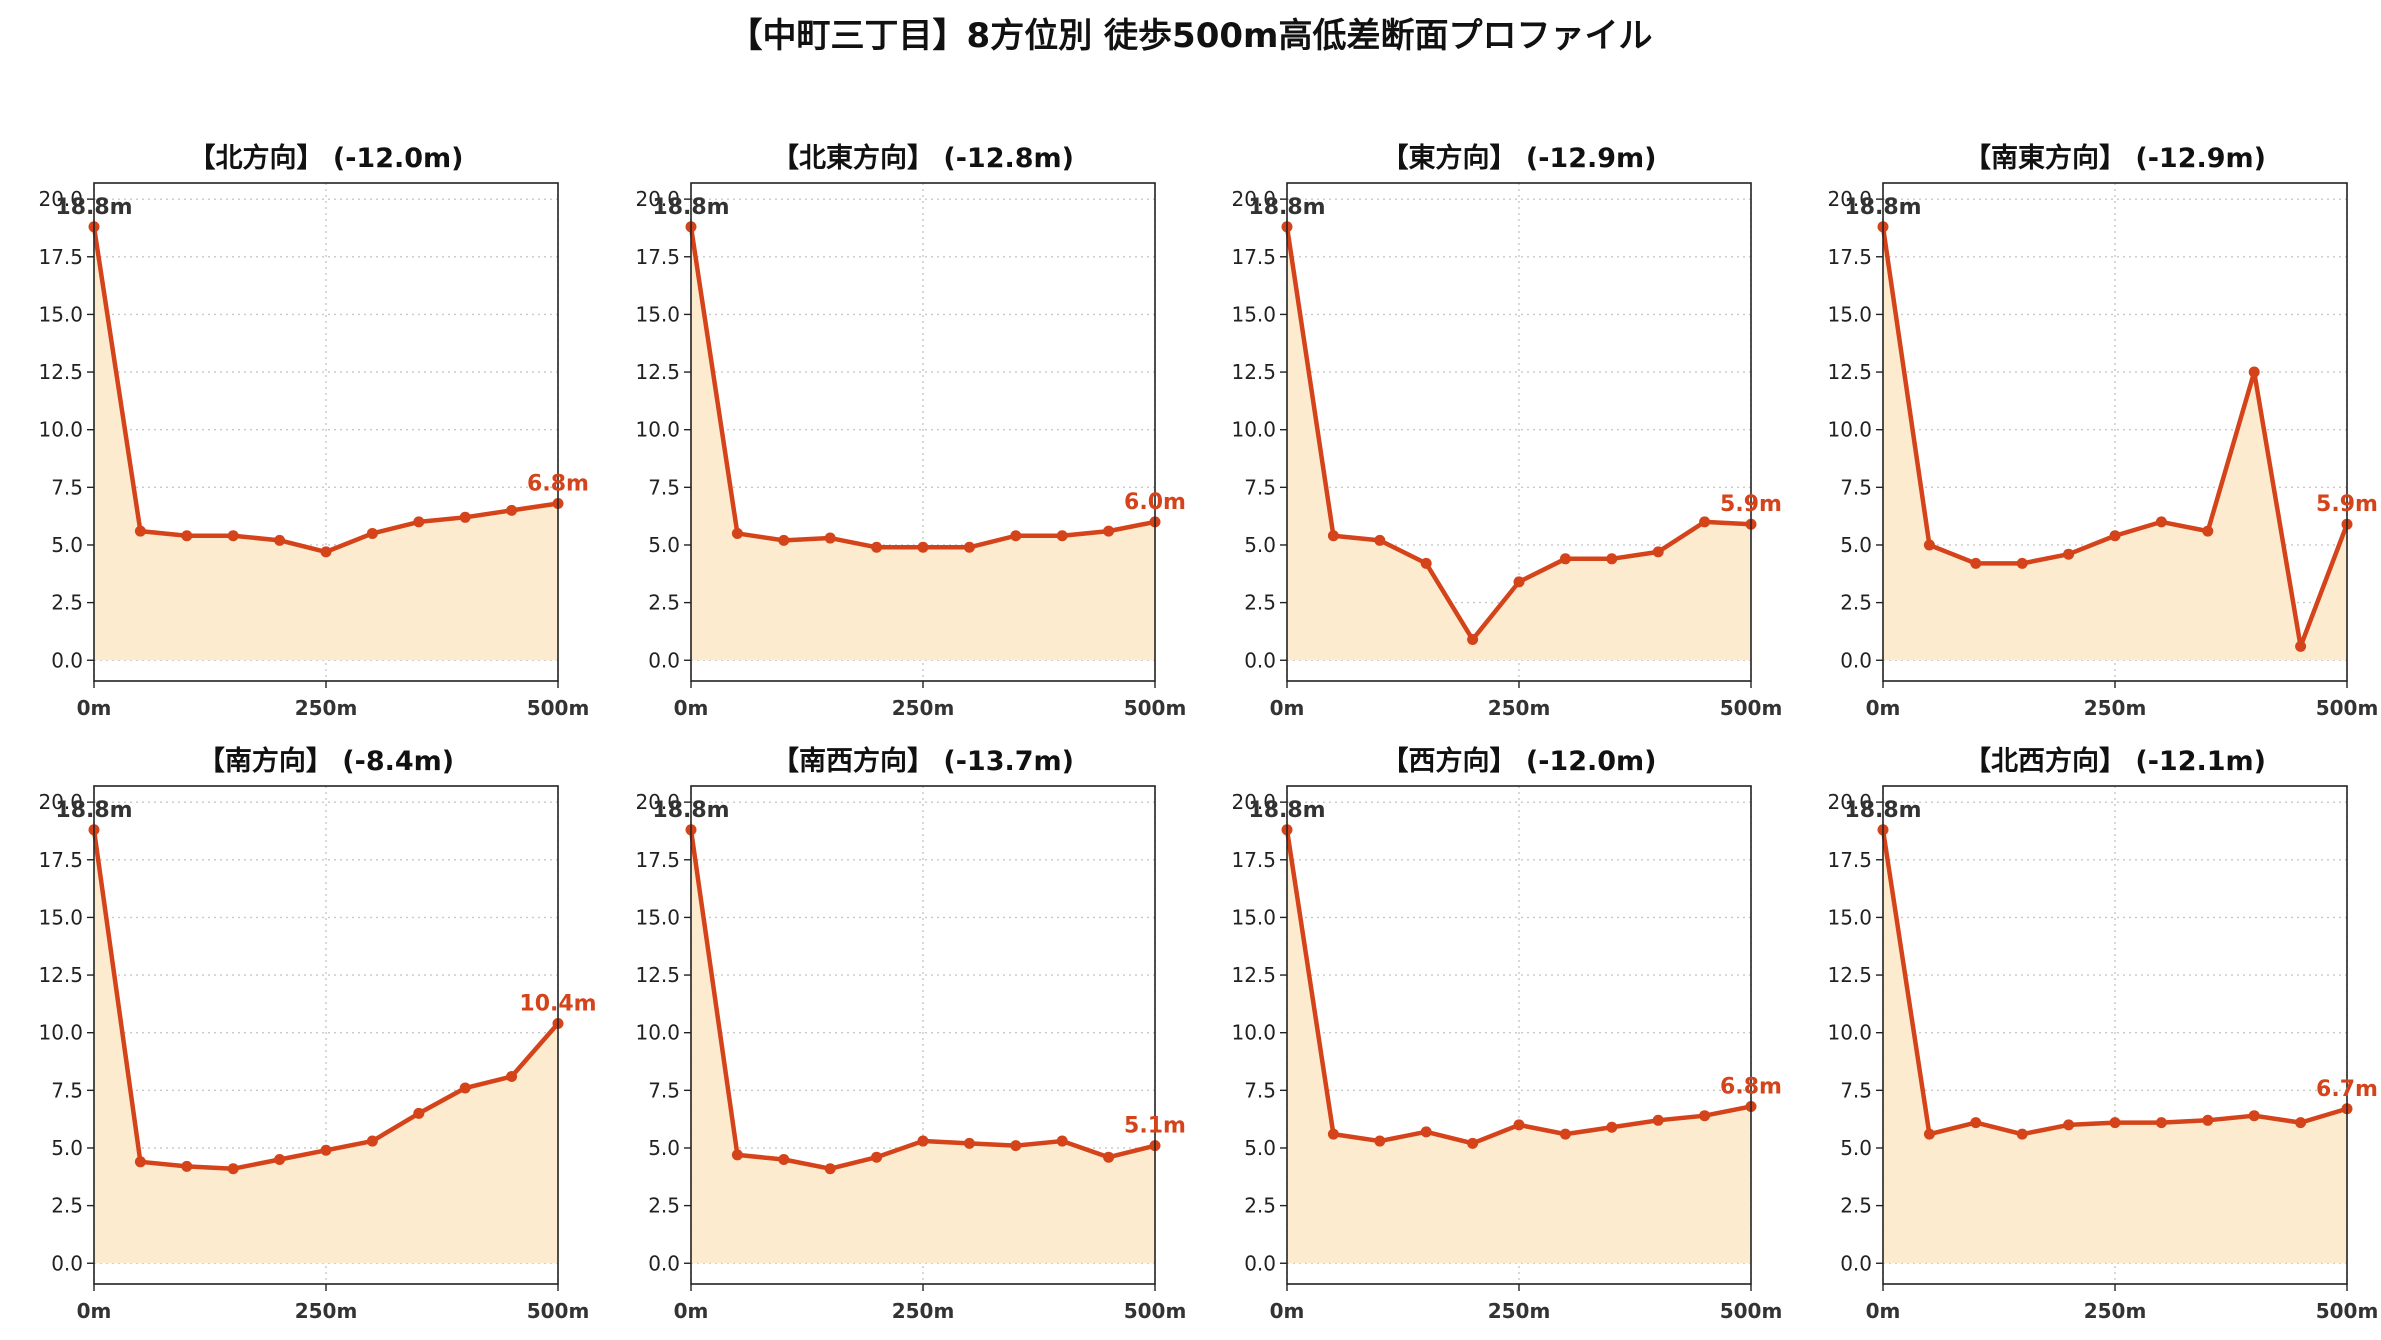 This screenshot has width=2381, height=1340. I want to click on panel-title: 【北西方向】 (-12.1m), so click(2115, 761).